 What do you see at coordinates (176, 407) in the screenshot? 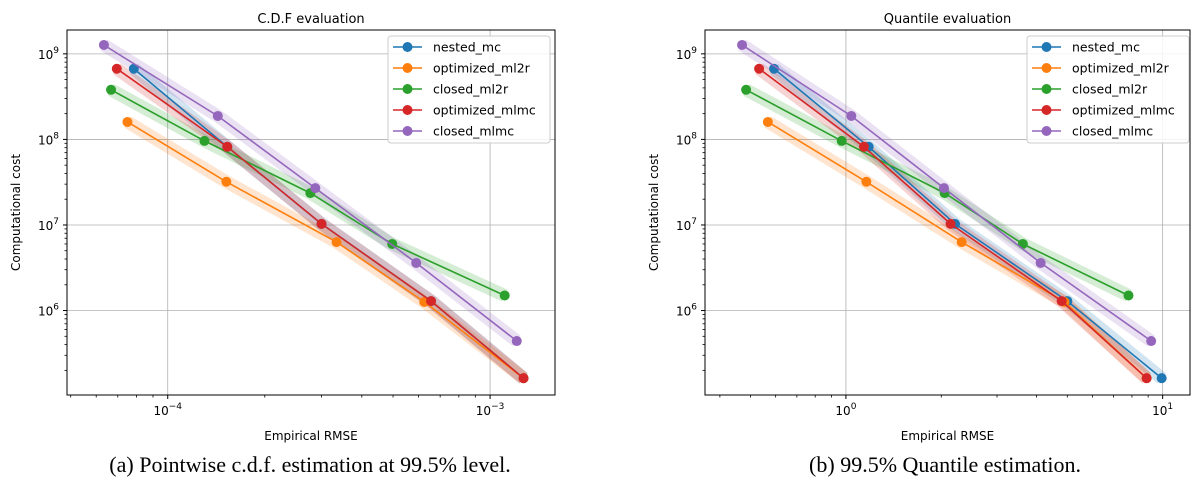
I see `x-tick-exponent: −4` at bounding box center [176, 407].